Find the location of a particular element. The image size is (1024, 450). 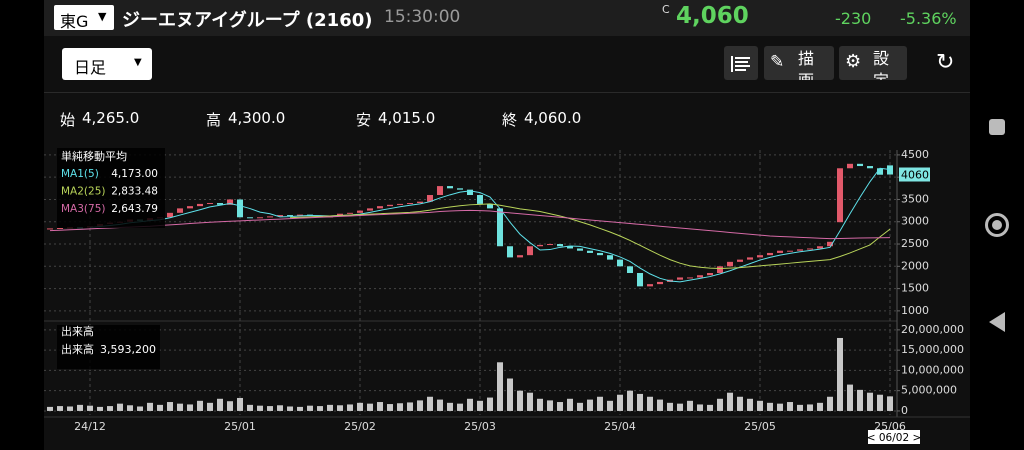

stat-label: 安 is located at coordinates (364, 120).